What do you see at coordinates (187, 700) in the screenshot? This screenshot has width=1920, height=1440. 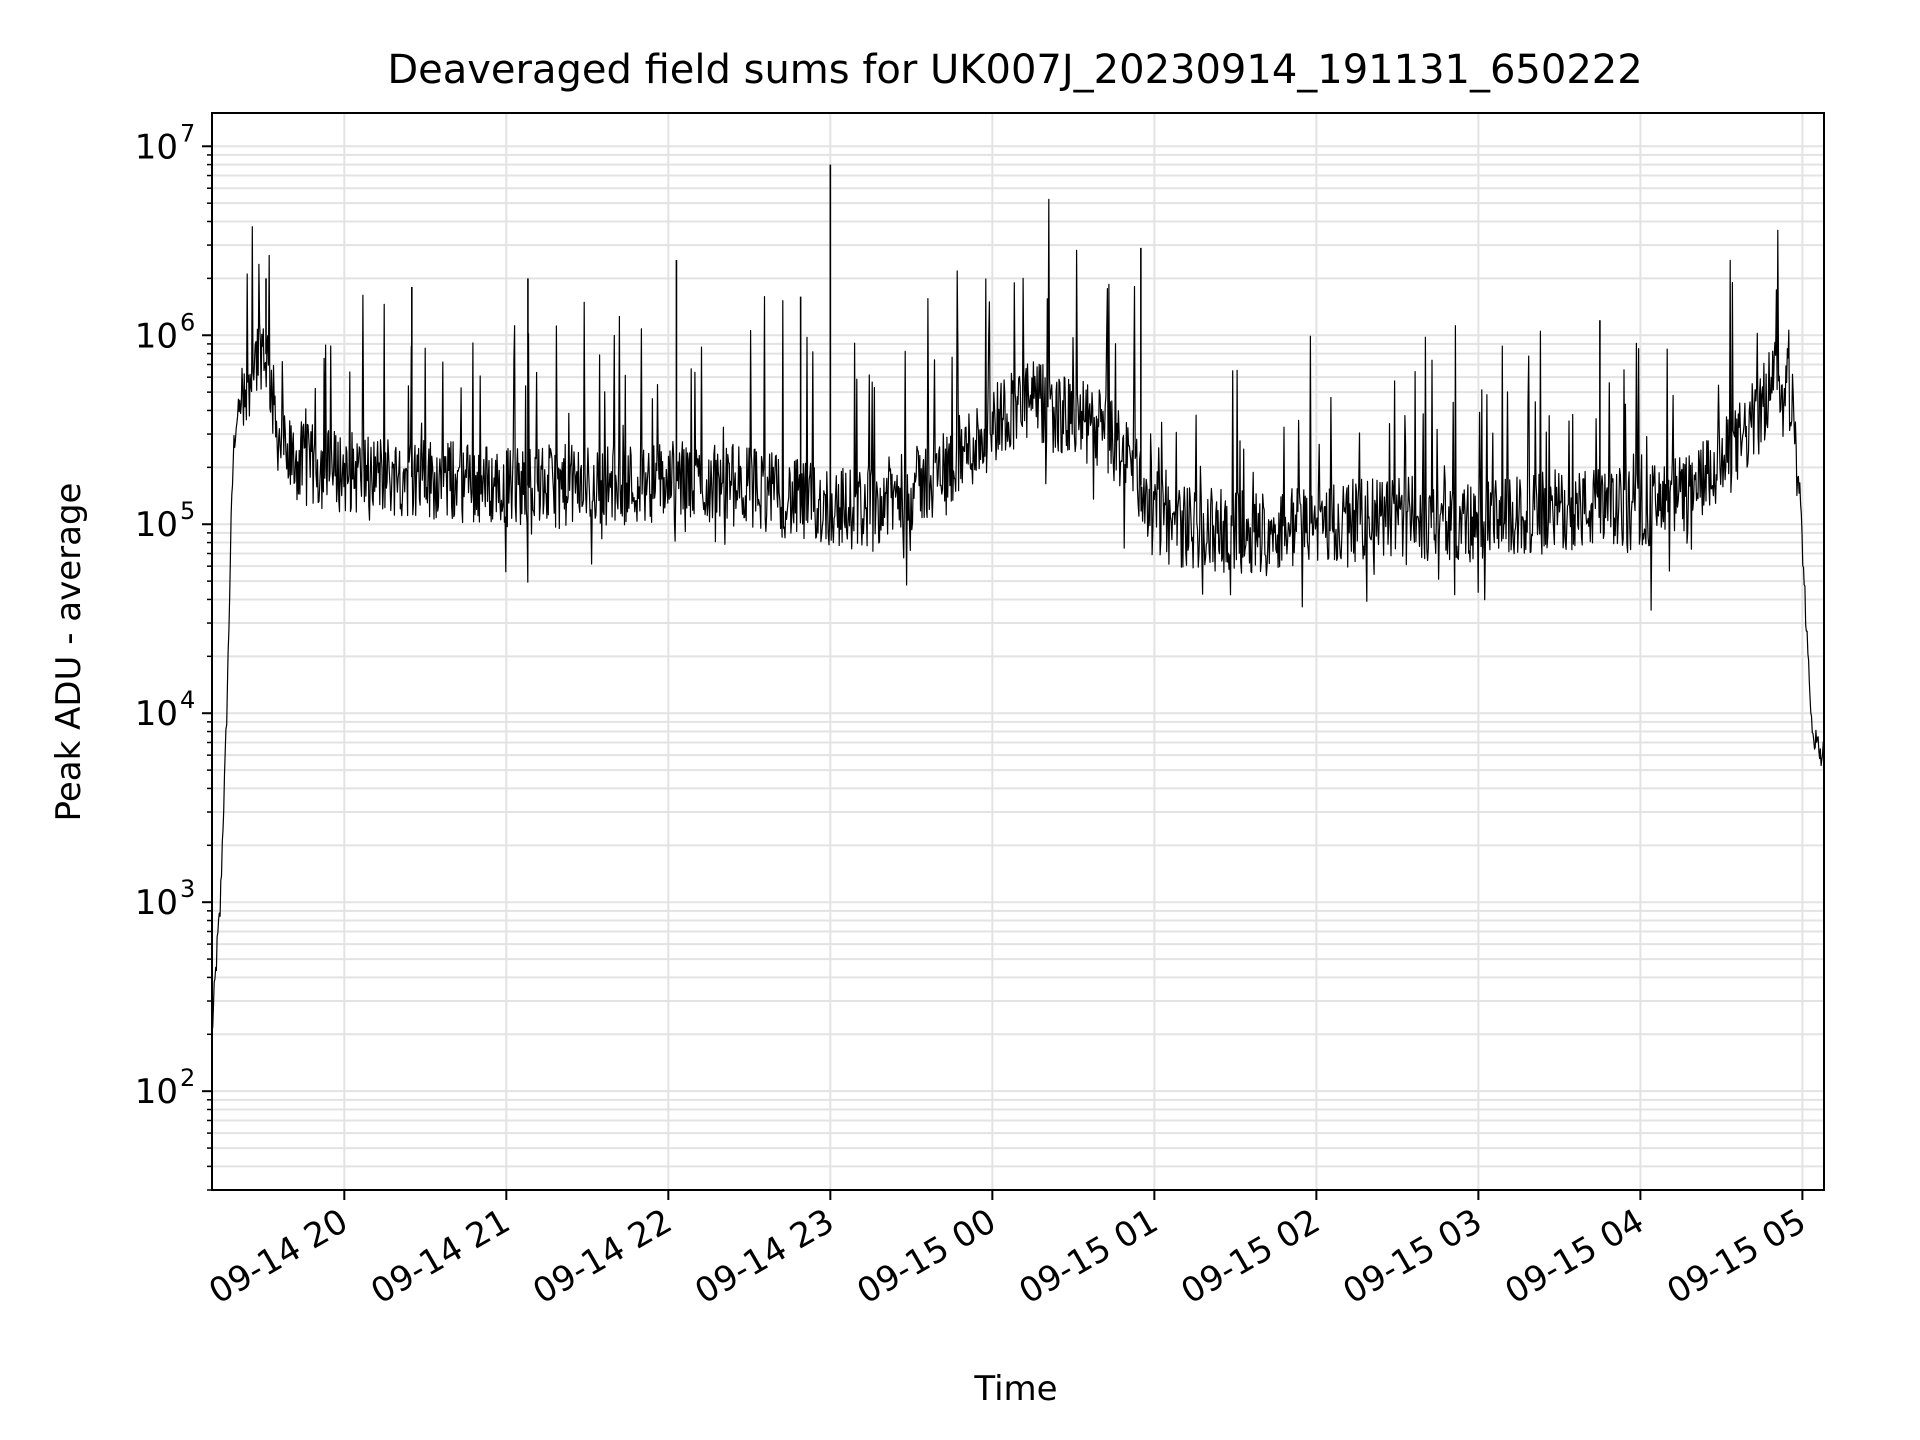 I see `y-tick-exponent: 4` at bounding box center [187, 700].